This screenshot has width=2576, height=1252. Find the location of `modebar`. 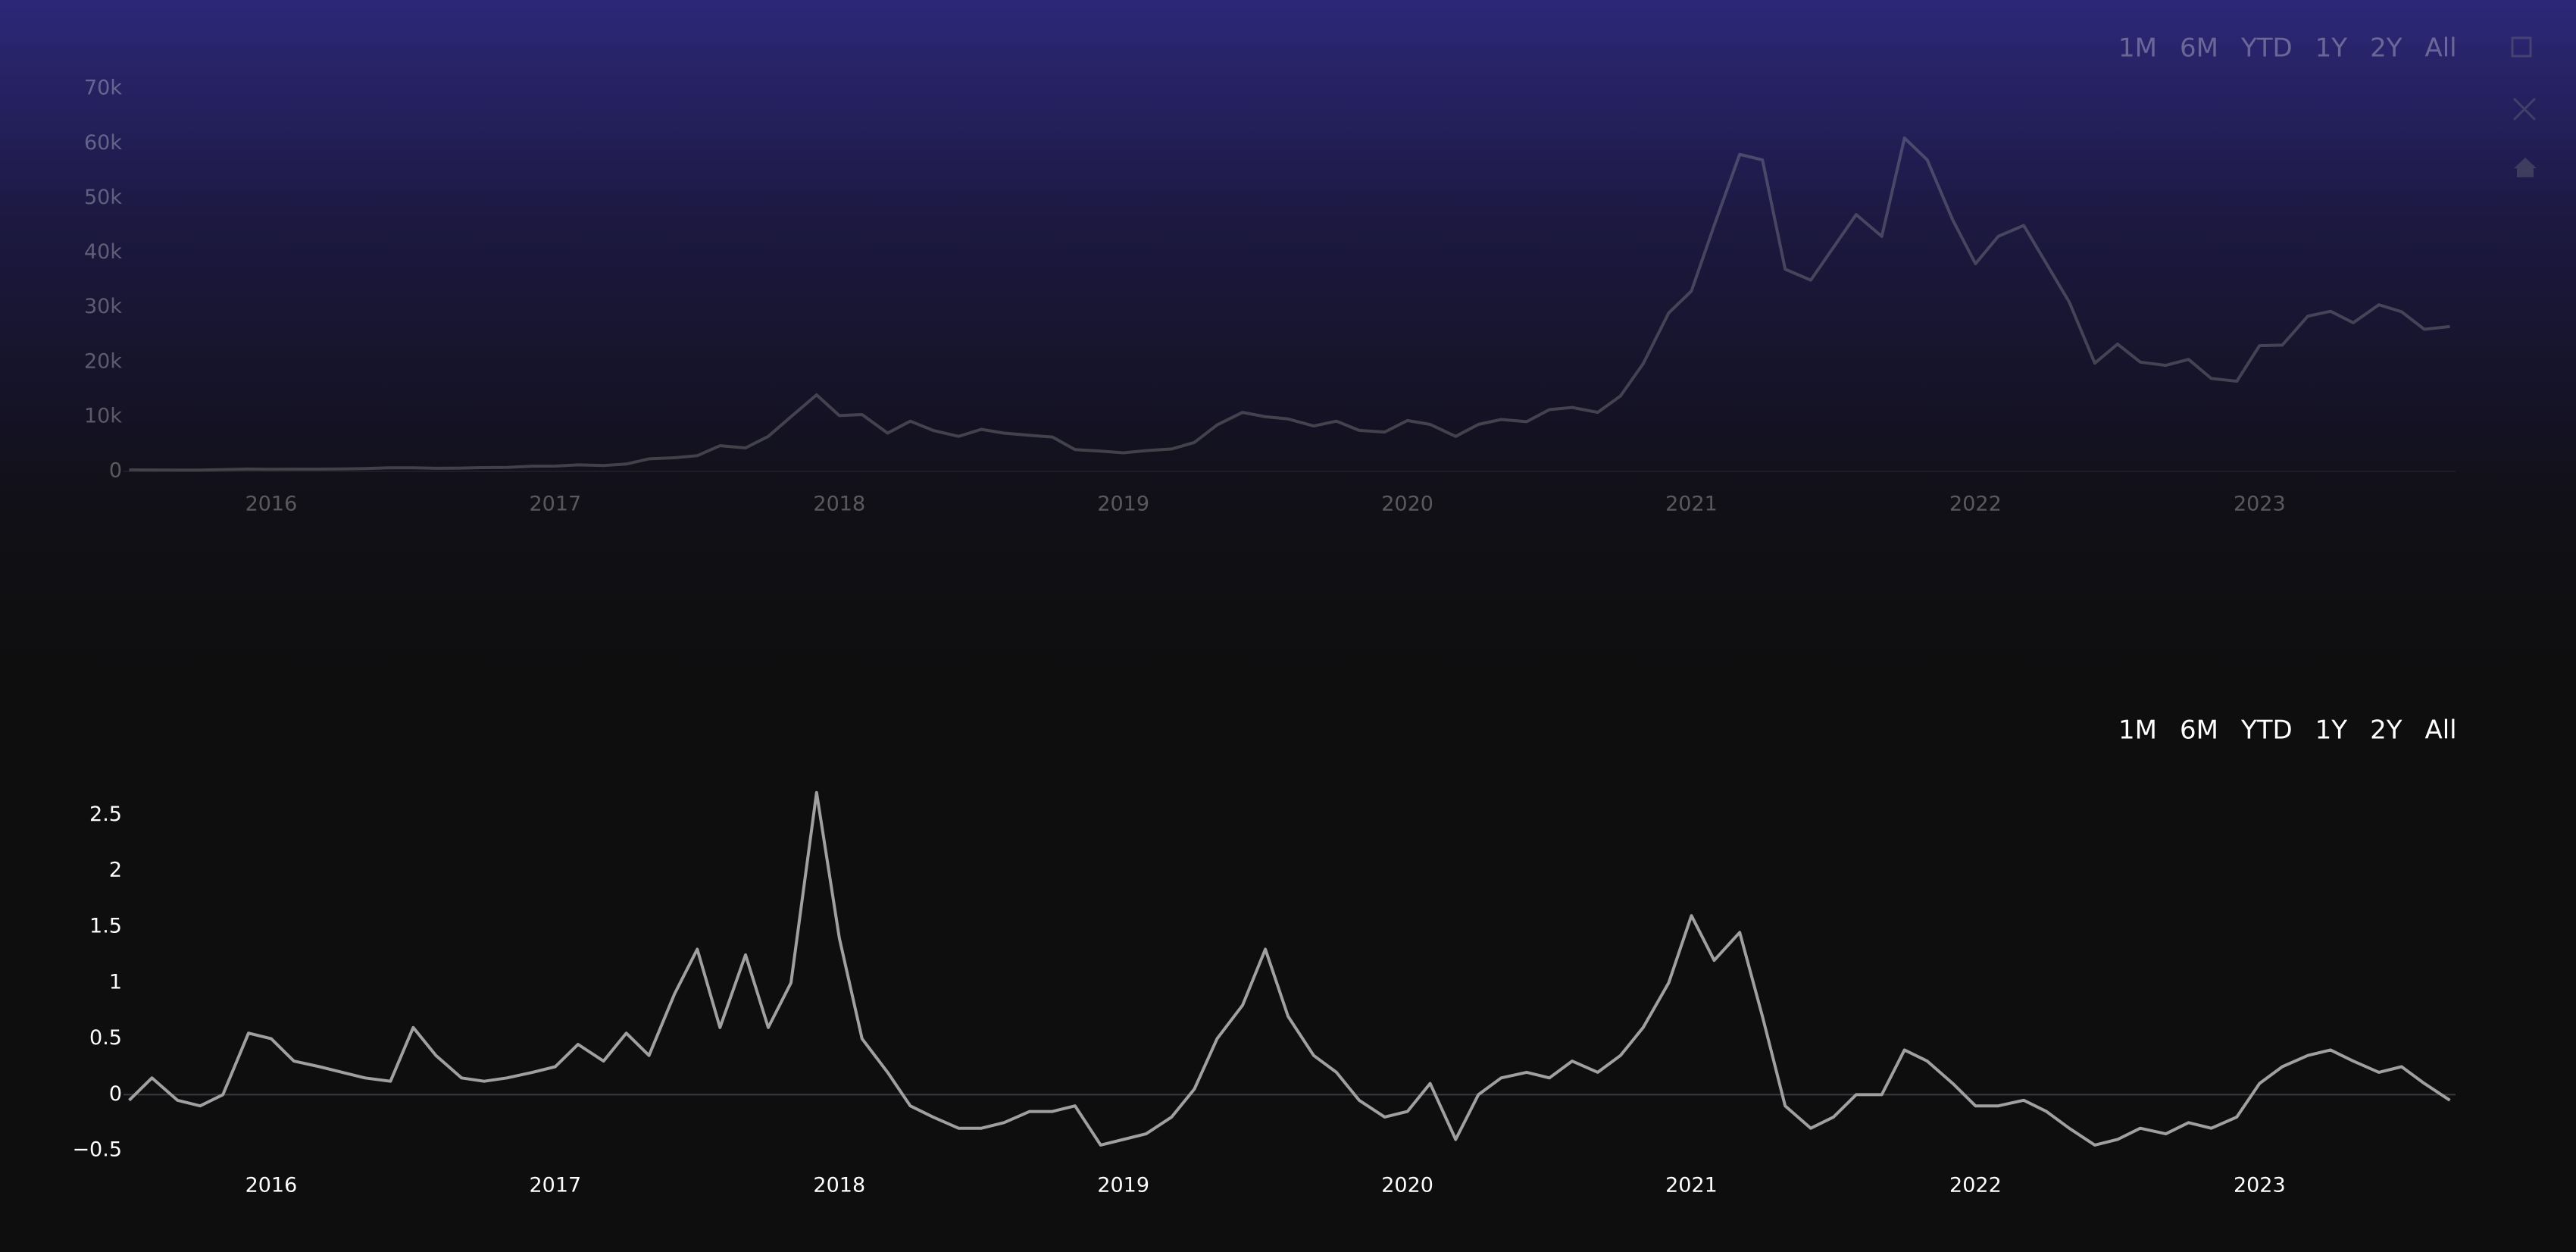

modebar is located at coordinates (2524, 106).